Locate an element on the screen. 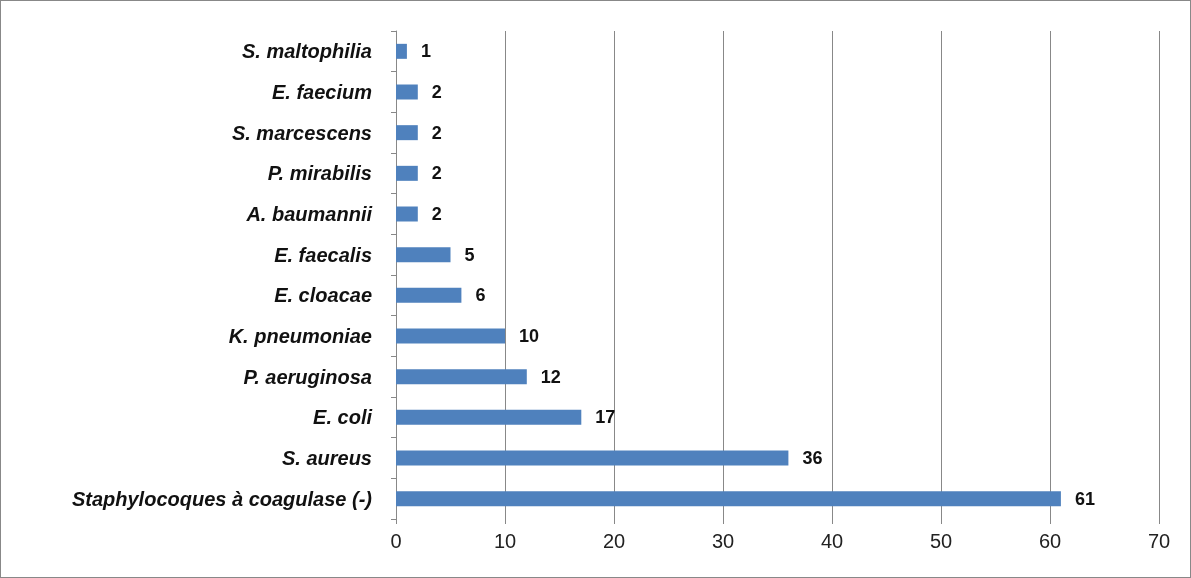  y-tick-label: S. marcescens is located at coordinates (301, 132).